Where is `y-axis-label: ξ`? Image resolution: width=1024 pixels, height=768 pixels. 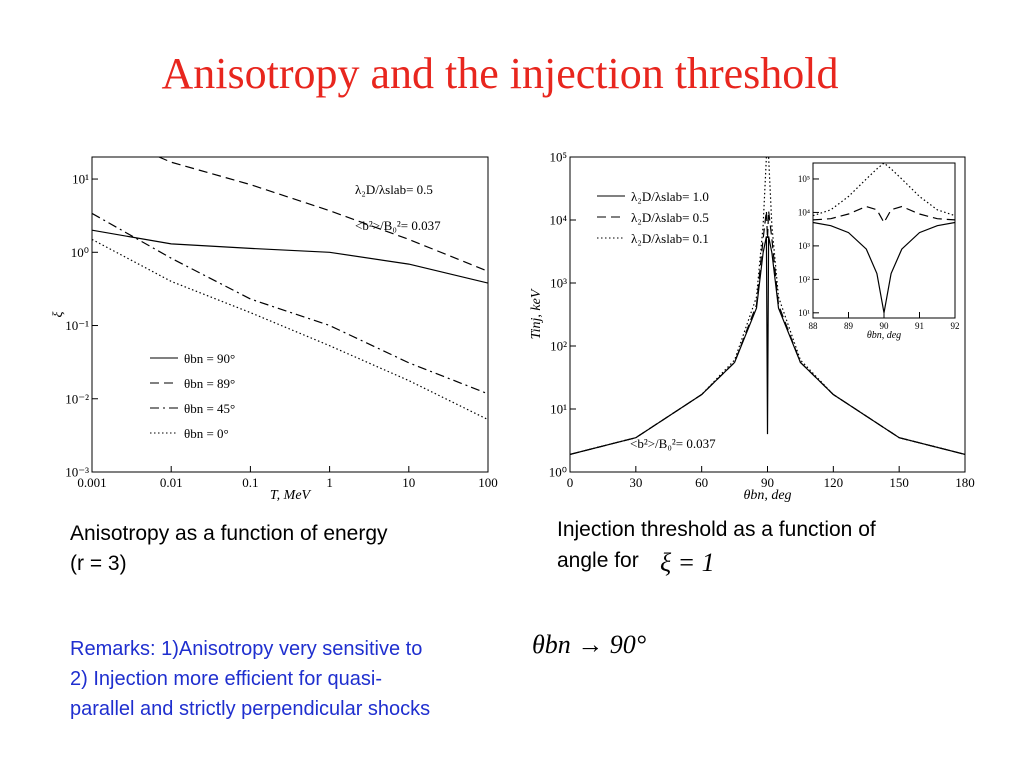
y-axis-label: ξ is located at coordinates (58, 315).